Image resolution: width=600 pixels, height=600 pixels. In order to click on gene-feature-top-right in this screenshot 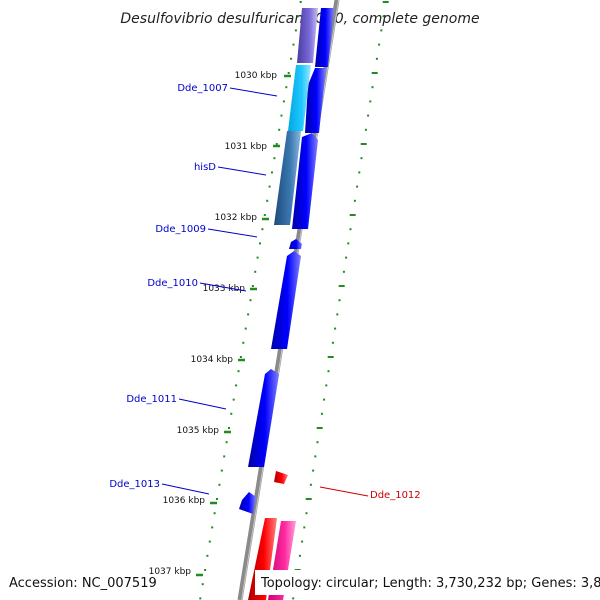, I will do `click(324, 37)`.